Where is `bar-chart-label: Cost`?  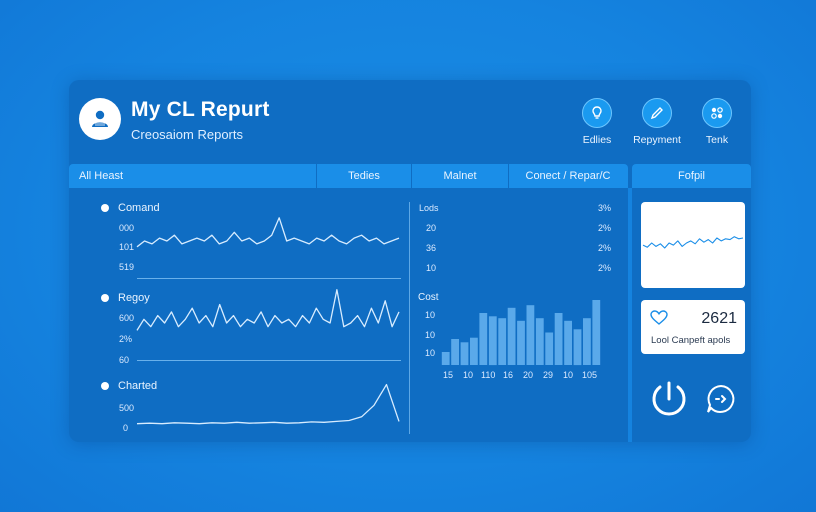
bar-chart-label: Cost is located at coordinates (428, 297).